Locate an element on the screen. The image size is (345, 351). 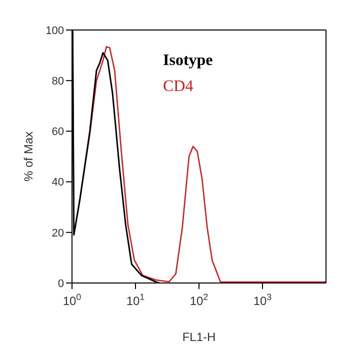
text: CD4 is located at coordinates (178, 87).